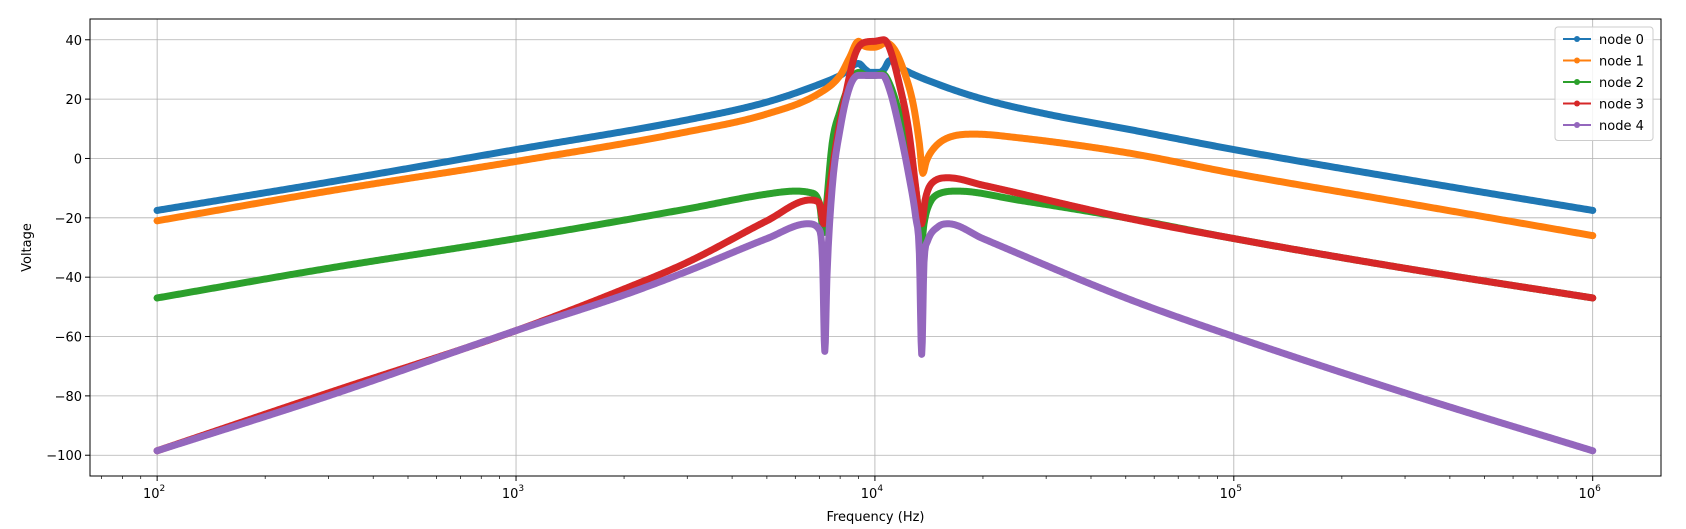  I want to click on legend: node 0 node 1 node 2 node 3 node 4, so click(1604, 83).